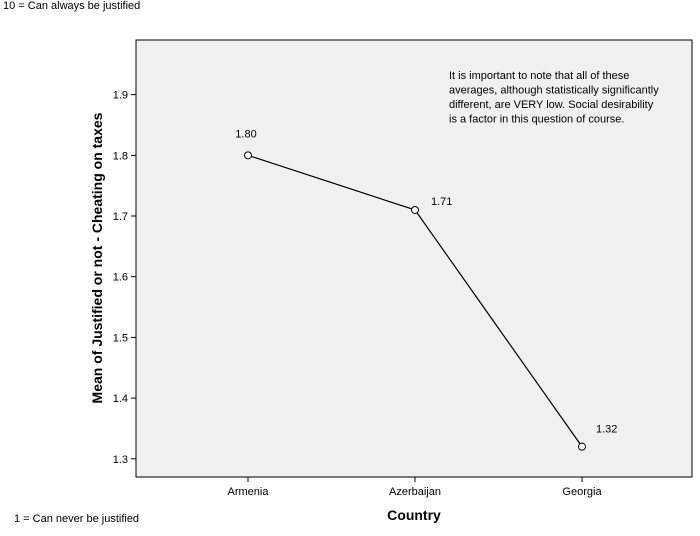  I want to click on x-tick-label-0: Armenia, so click(249, 492).